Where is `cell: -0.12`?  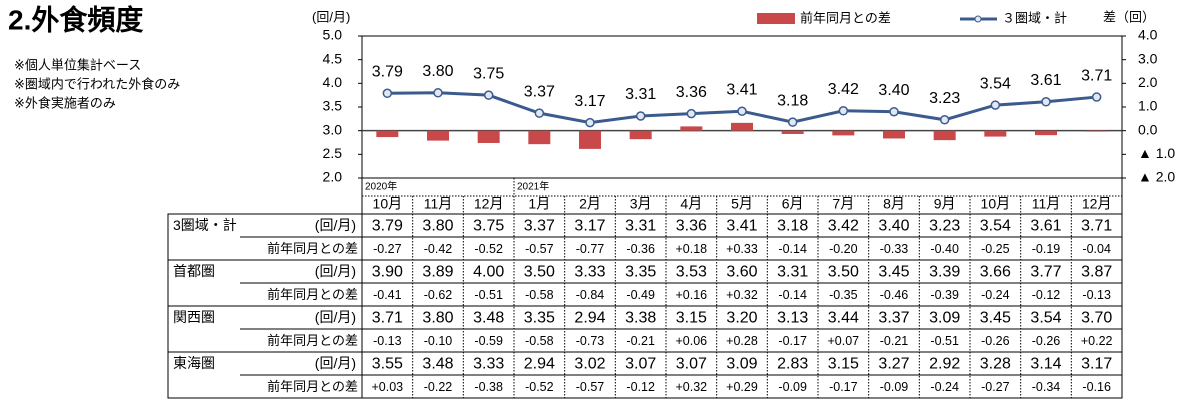
cell: -0.12 is located at coordinates (1046, 295).